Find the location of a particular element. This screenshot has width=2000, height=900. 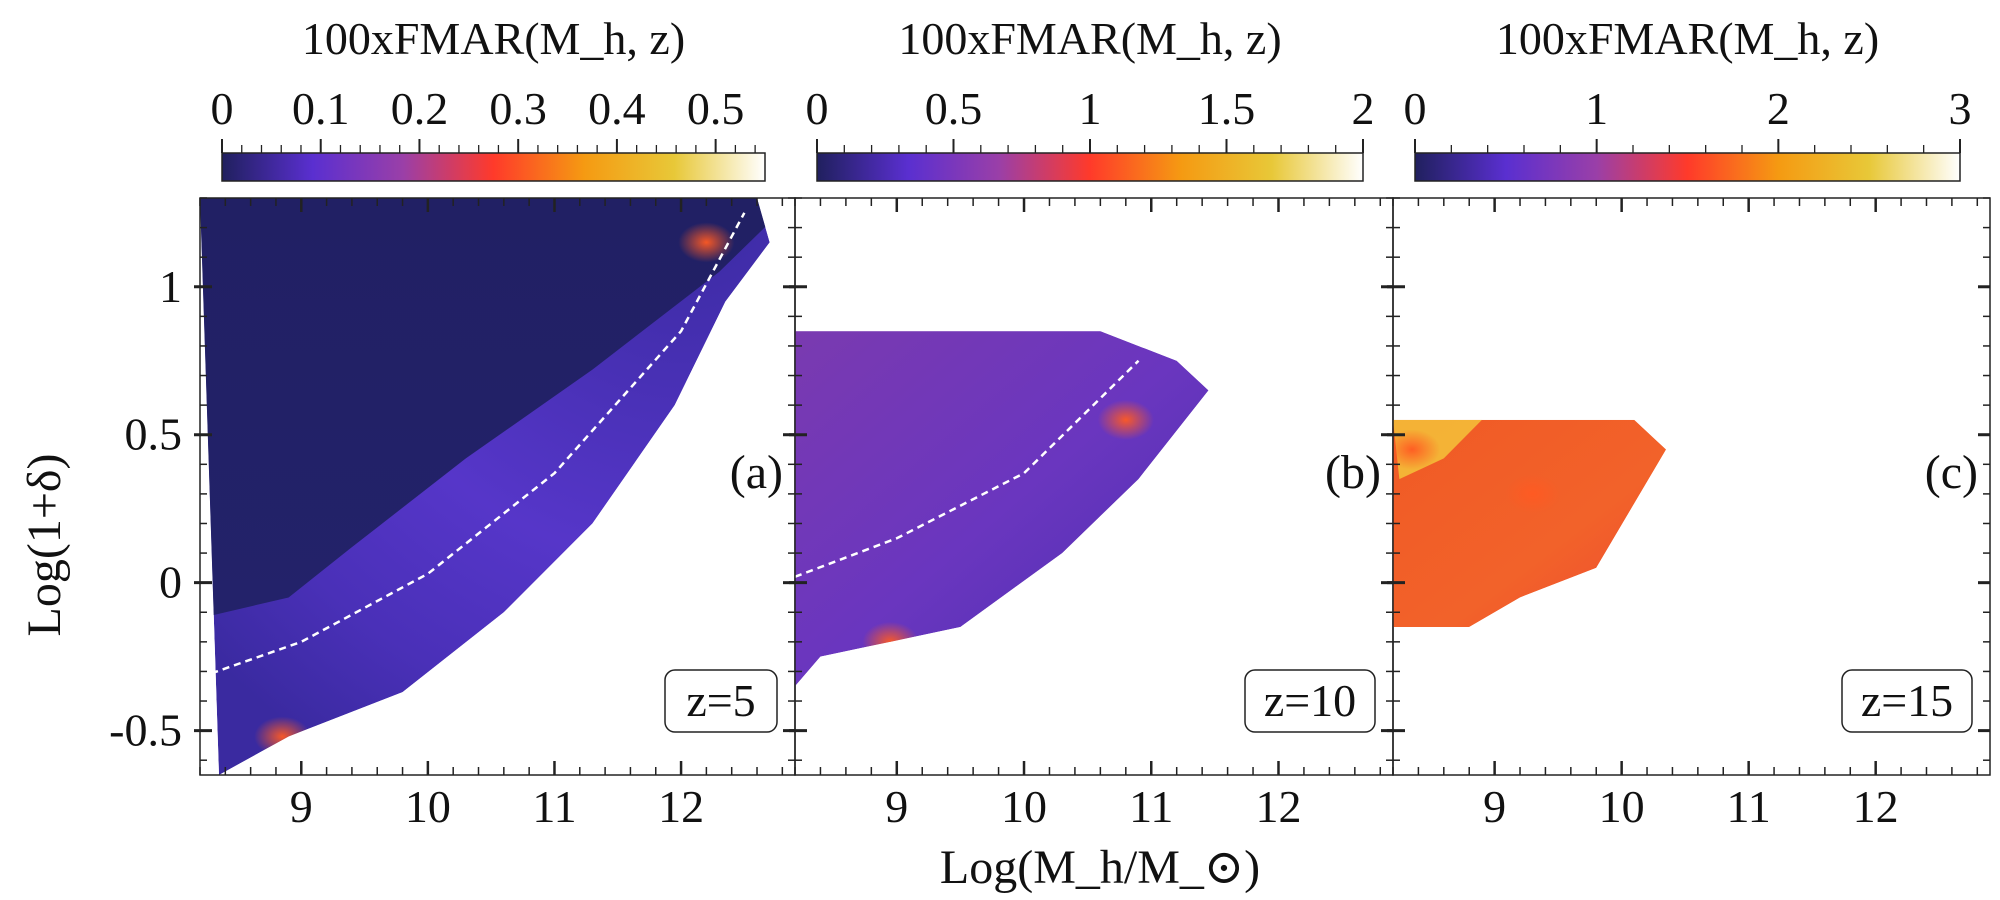

redshift-label: z=5 is located at coordinates (720, 700).